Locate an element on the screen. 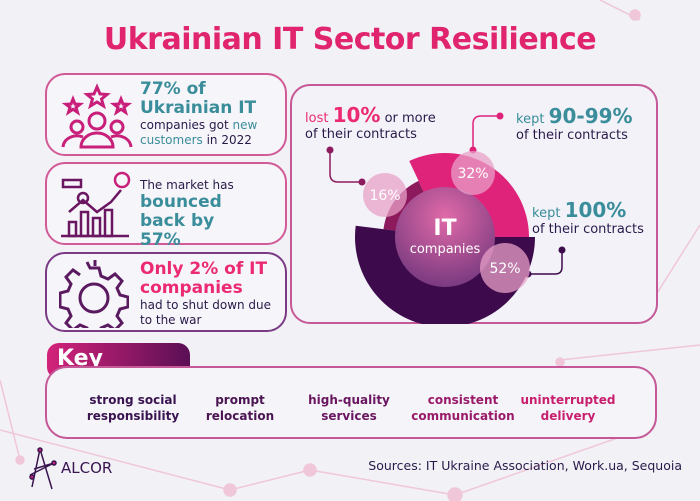  label-kept-90-99: kept 90-99% of their contracts is located at coordinates (574, 123).